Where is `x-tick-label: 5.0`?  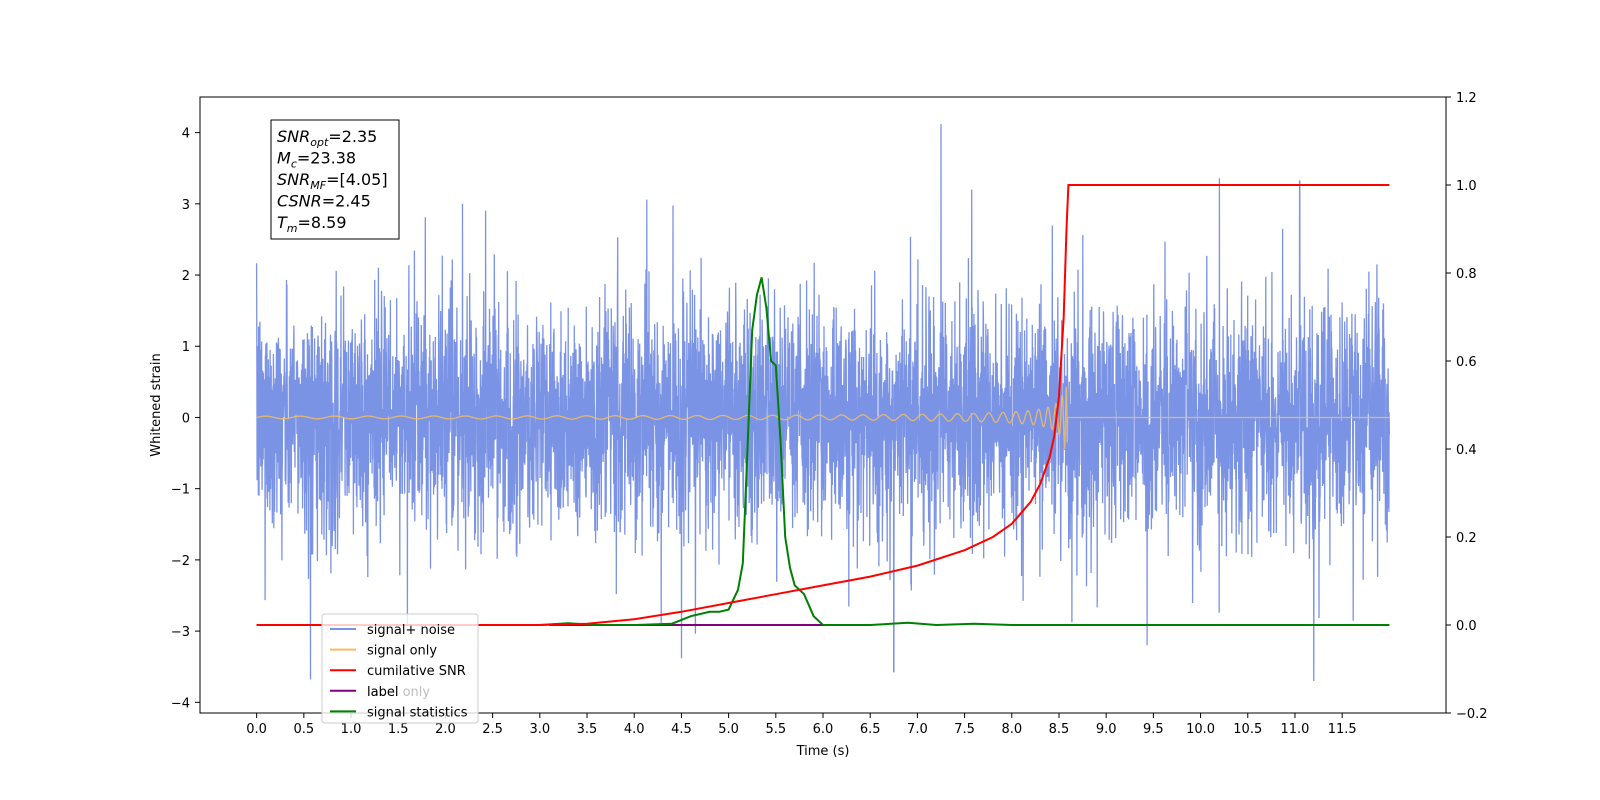 x-tick-label: 5.0 is located at coordinates (728, 729).